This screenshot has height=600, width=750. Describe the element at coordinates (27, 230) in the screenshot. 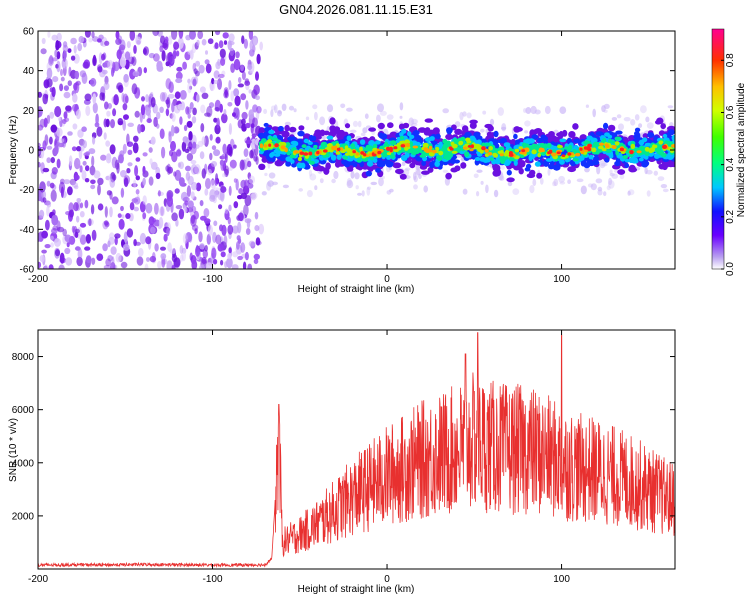

I see `heatmap-y-tick-label: -40` at that location.